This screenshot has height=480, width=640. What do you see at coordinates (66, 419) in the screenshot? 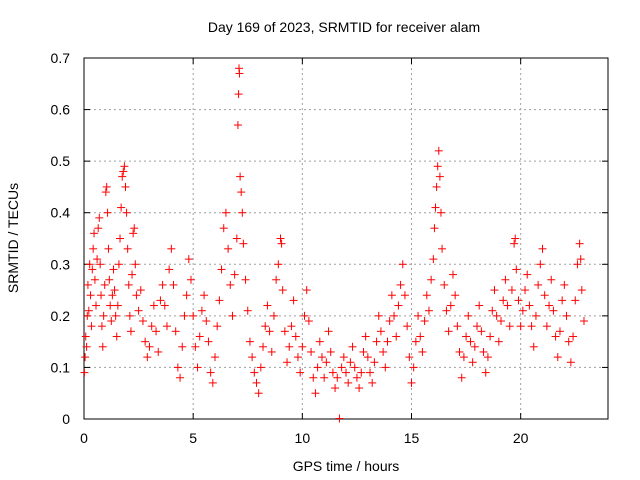
I see `y-tick-label: 0` at bounding box center [66, 419].